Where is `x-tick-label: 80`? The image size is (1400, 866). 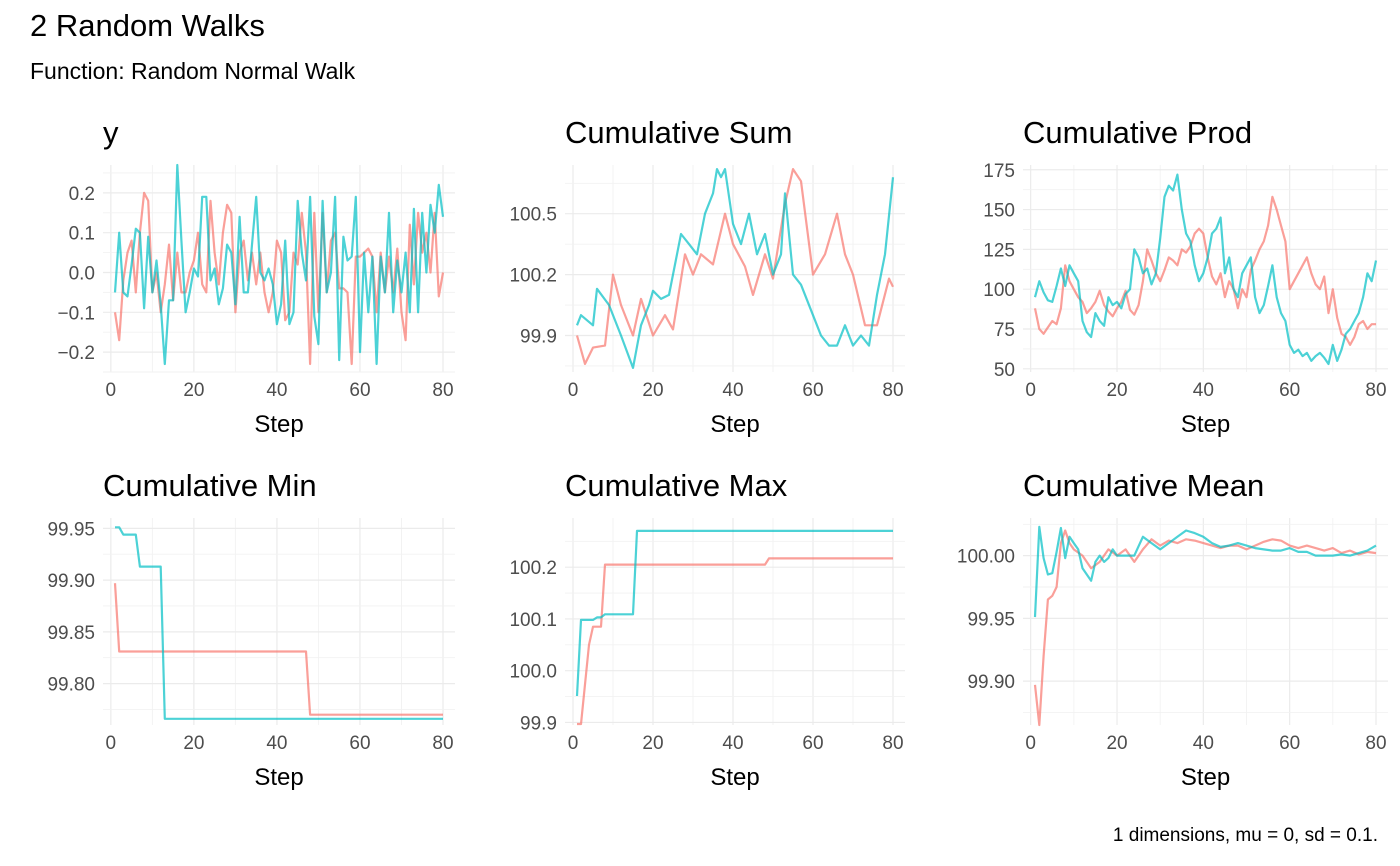
x-tick-label: 80 is located at coordinates (892, 743).